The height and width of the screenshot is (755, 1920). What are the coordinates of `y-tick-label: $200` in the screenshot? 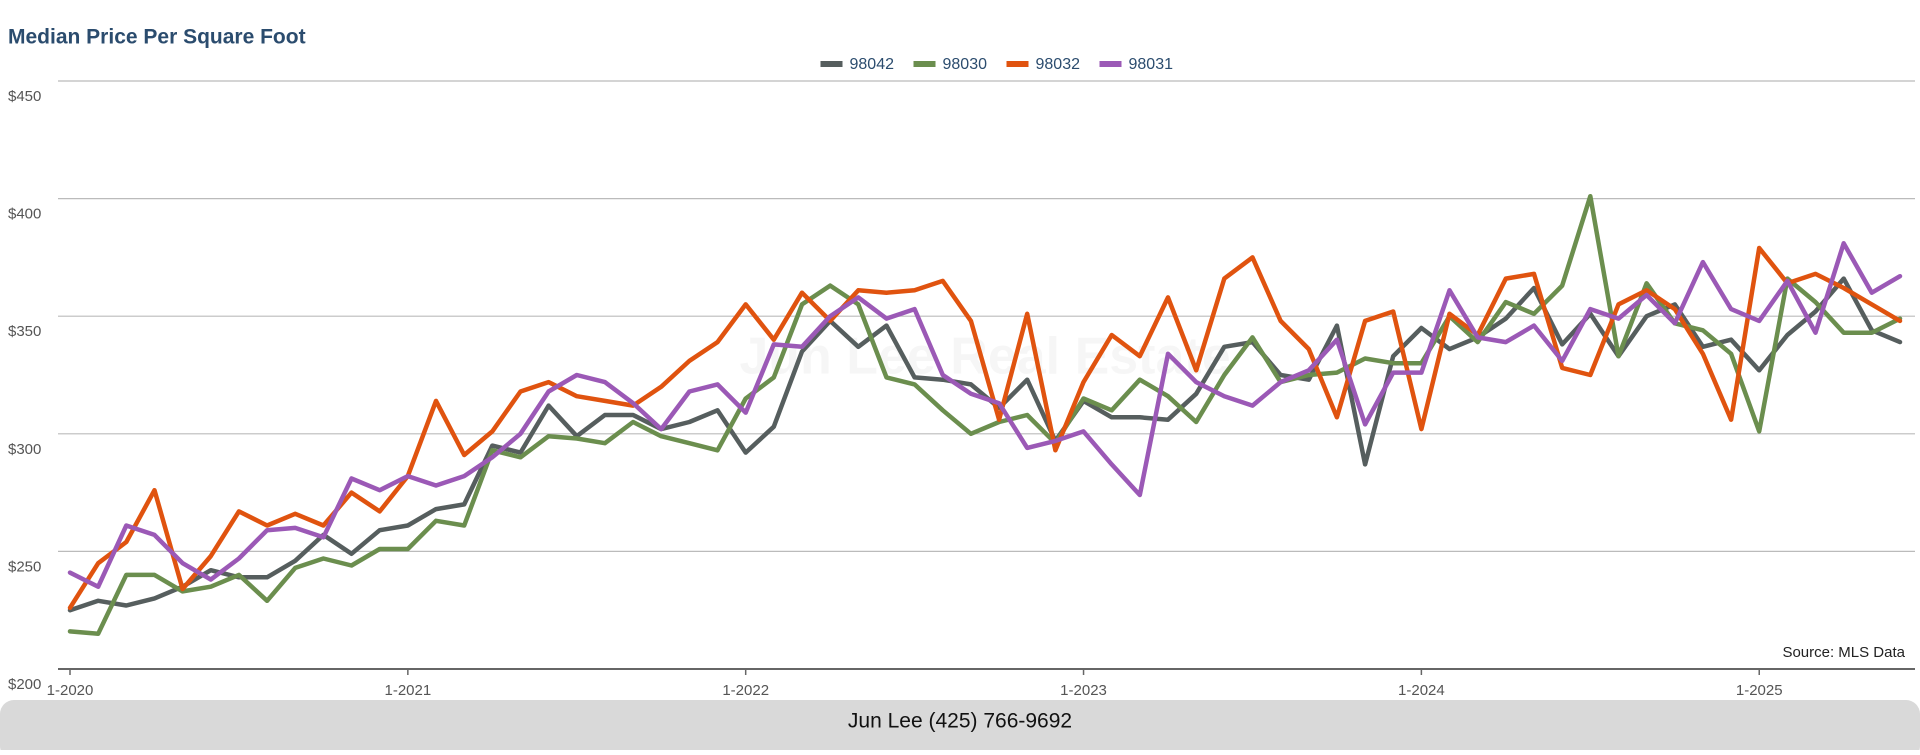 It's located at (24, 684).